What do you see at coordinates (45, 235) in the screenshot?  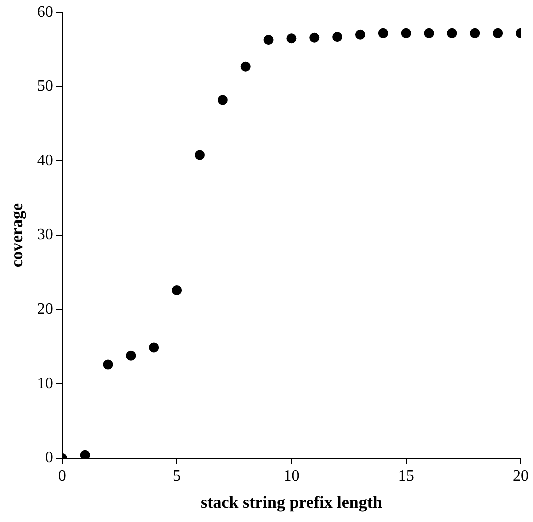 I see `y-tick-label: 30` at bounding box center [45, 235].